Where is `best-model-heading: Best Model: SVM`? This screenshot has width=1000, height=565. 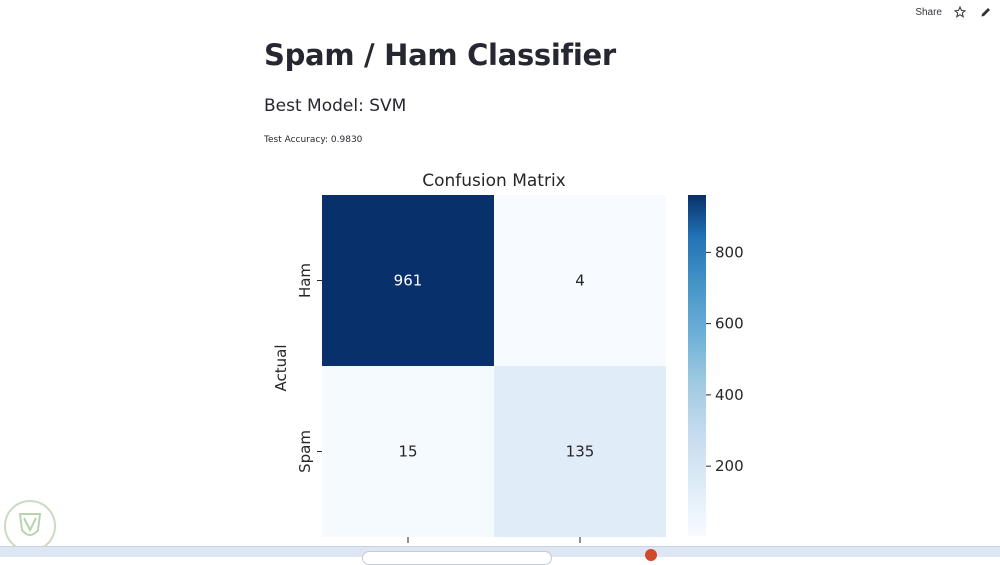 best-model-heading: Best Model: SVM is located at coordinates (335, 106).